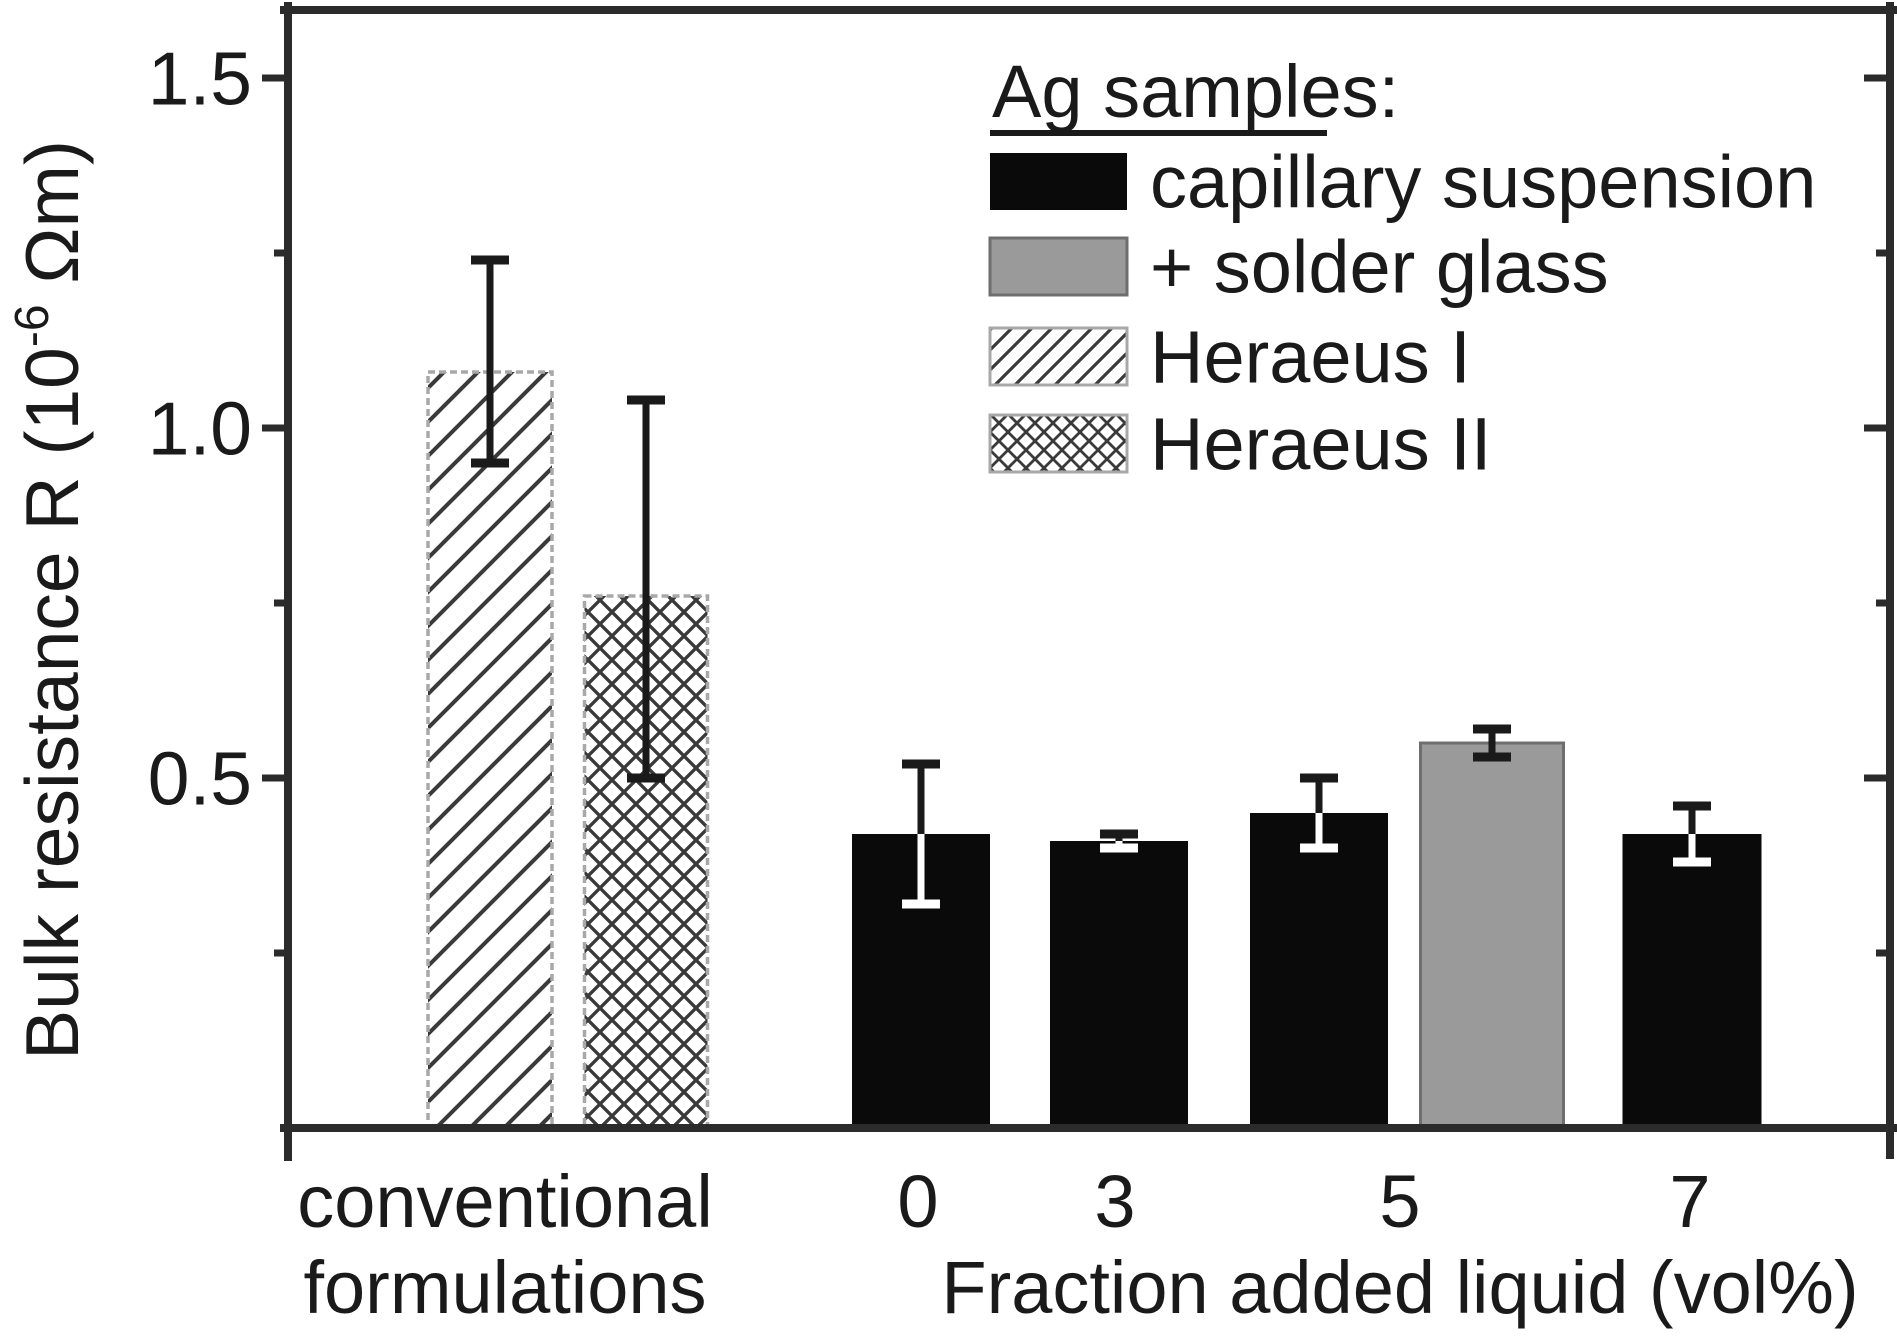 The height and width of the screenshot is (1339, 1897). I want to click on error-bar-heraeus-ii-conventional-formulations, so click(646, 589).